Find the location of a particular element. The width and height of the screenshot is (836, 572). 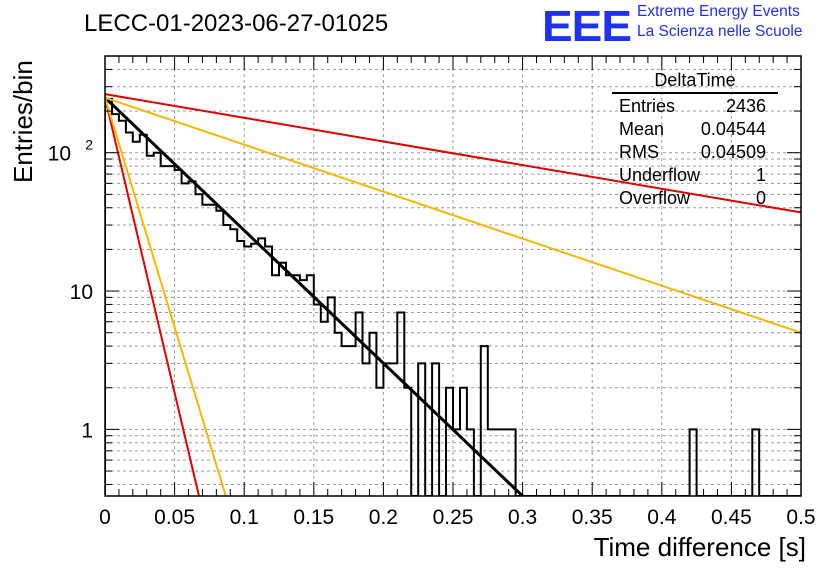

y-tick-label: 1 is located at coordinates (87, 430).